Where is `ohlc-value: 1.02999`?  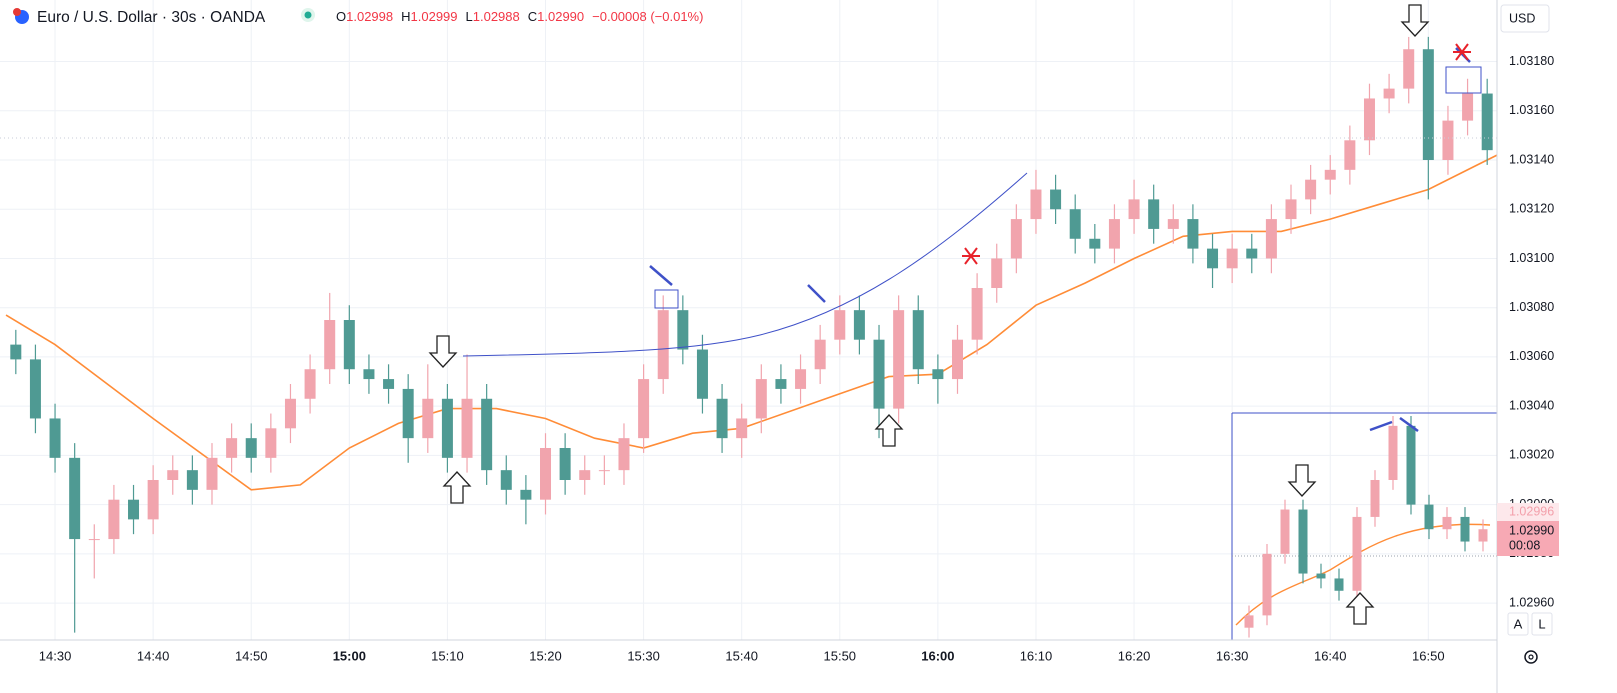 ohlc-value: 1.02999 is located at coordinates (434, 16).